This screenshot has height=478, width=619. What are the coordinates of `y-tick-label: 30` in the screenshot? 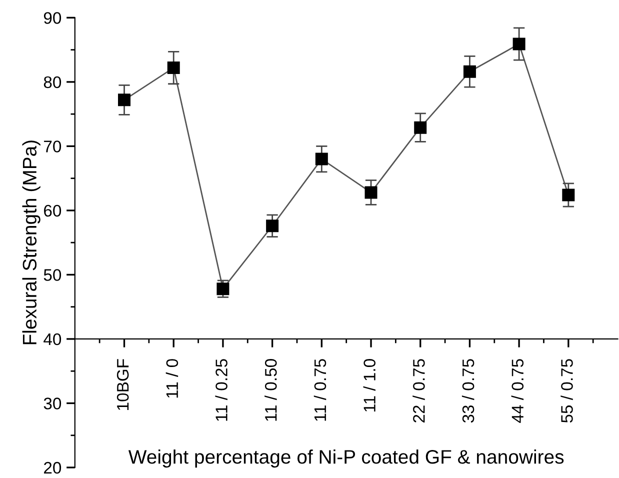 It's located at (53, 404).